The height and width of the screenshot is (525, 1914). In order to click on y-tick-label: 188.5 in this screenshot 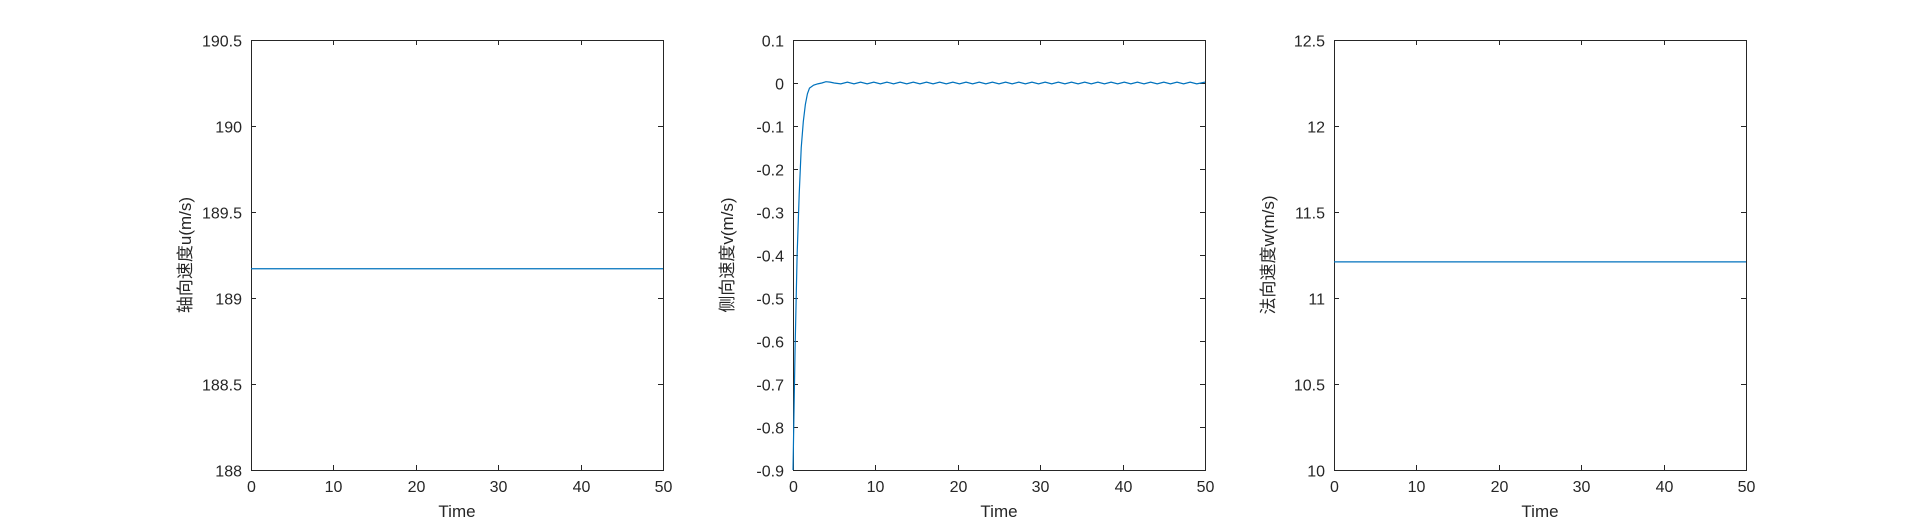, I will do `click(222, 386)`.